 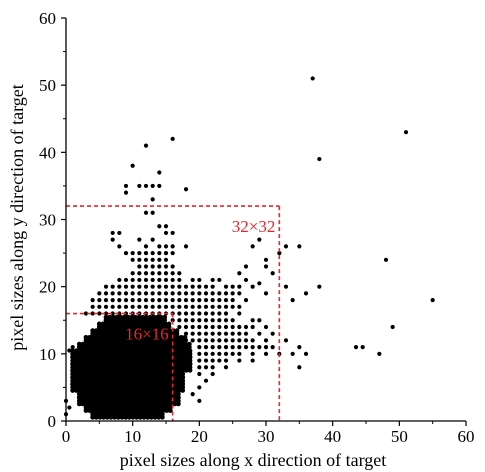 What do you see at coordinates (132, 436) in the screenshot?
I see `x-tick-label: 10` at bounding box center [132, 436].